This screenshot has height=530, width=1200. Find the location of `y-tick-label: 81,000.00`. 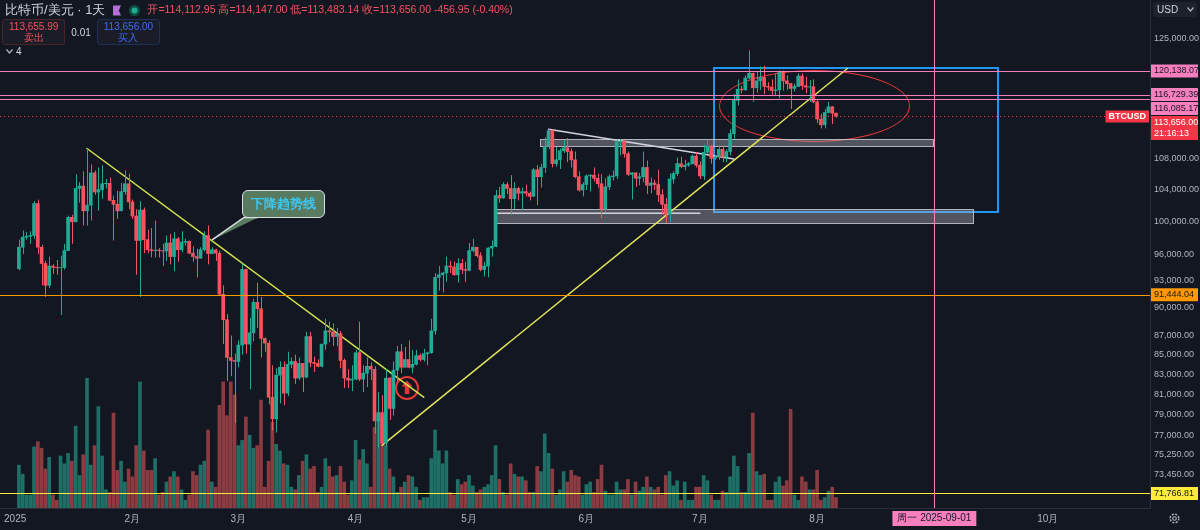

y-tick-label: 81,000.00 is located at coordinates (1174, 393).